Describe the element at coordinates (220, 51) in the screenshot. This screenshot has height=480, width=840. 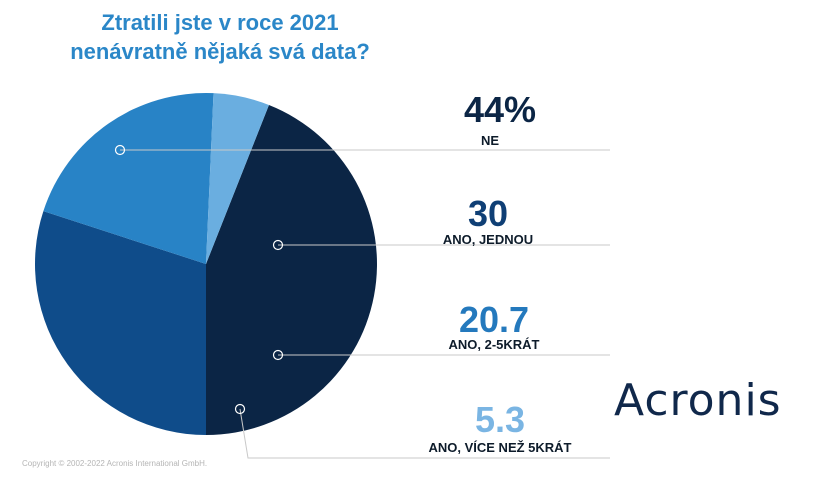
I see `title-line-2: nenávratně nějaká svá data?` at that location.